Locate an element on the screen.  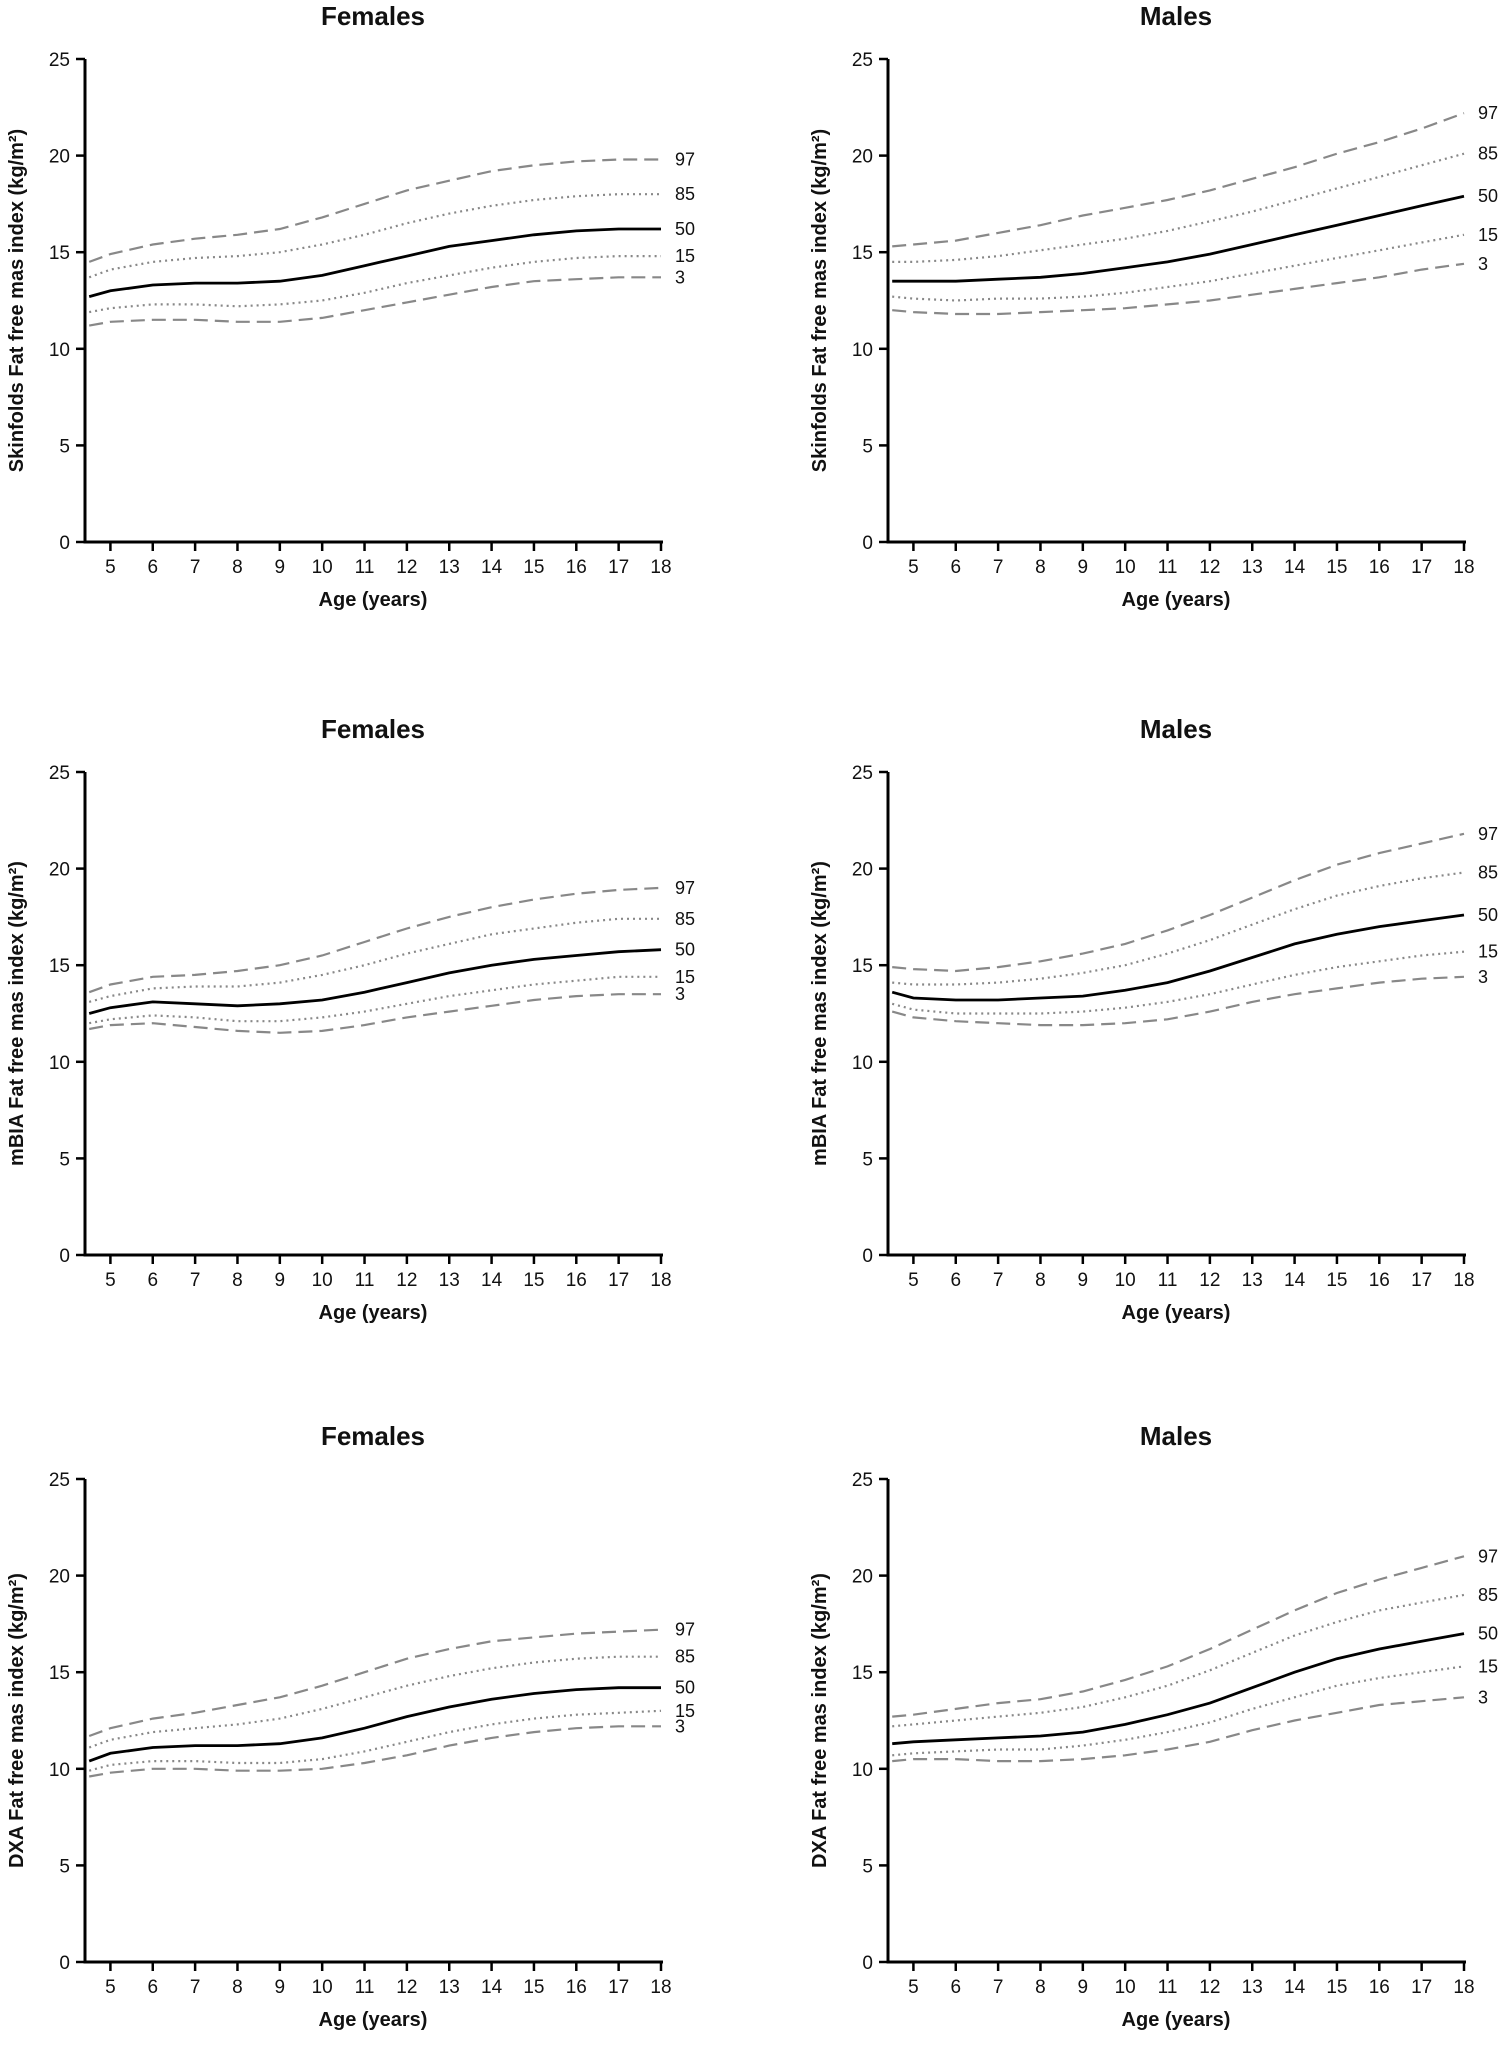
chart-title: Females is located at coordinates (373, 729).